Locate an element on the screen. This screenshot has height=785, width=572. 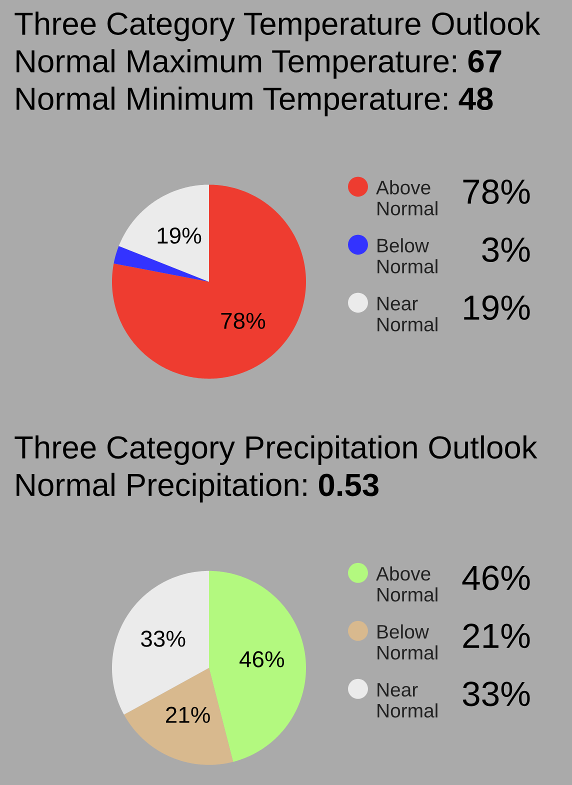
data-label: 78% is located at coordinates (243, 320).